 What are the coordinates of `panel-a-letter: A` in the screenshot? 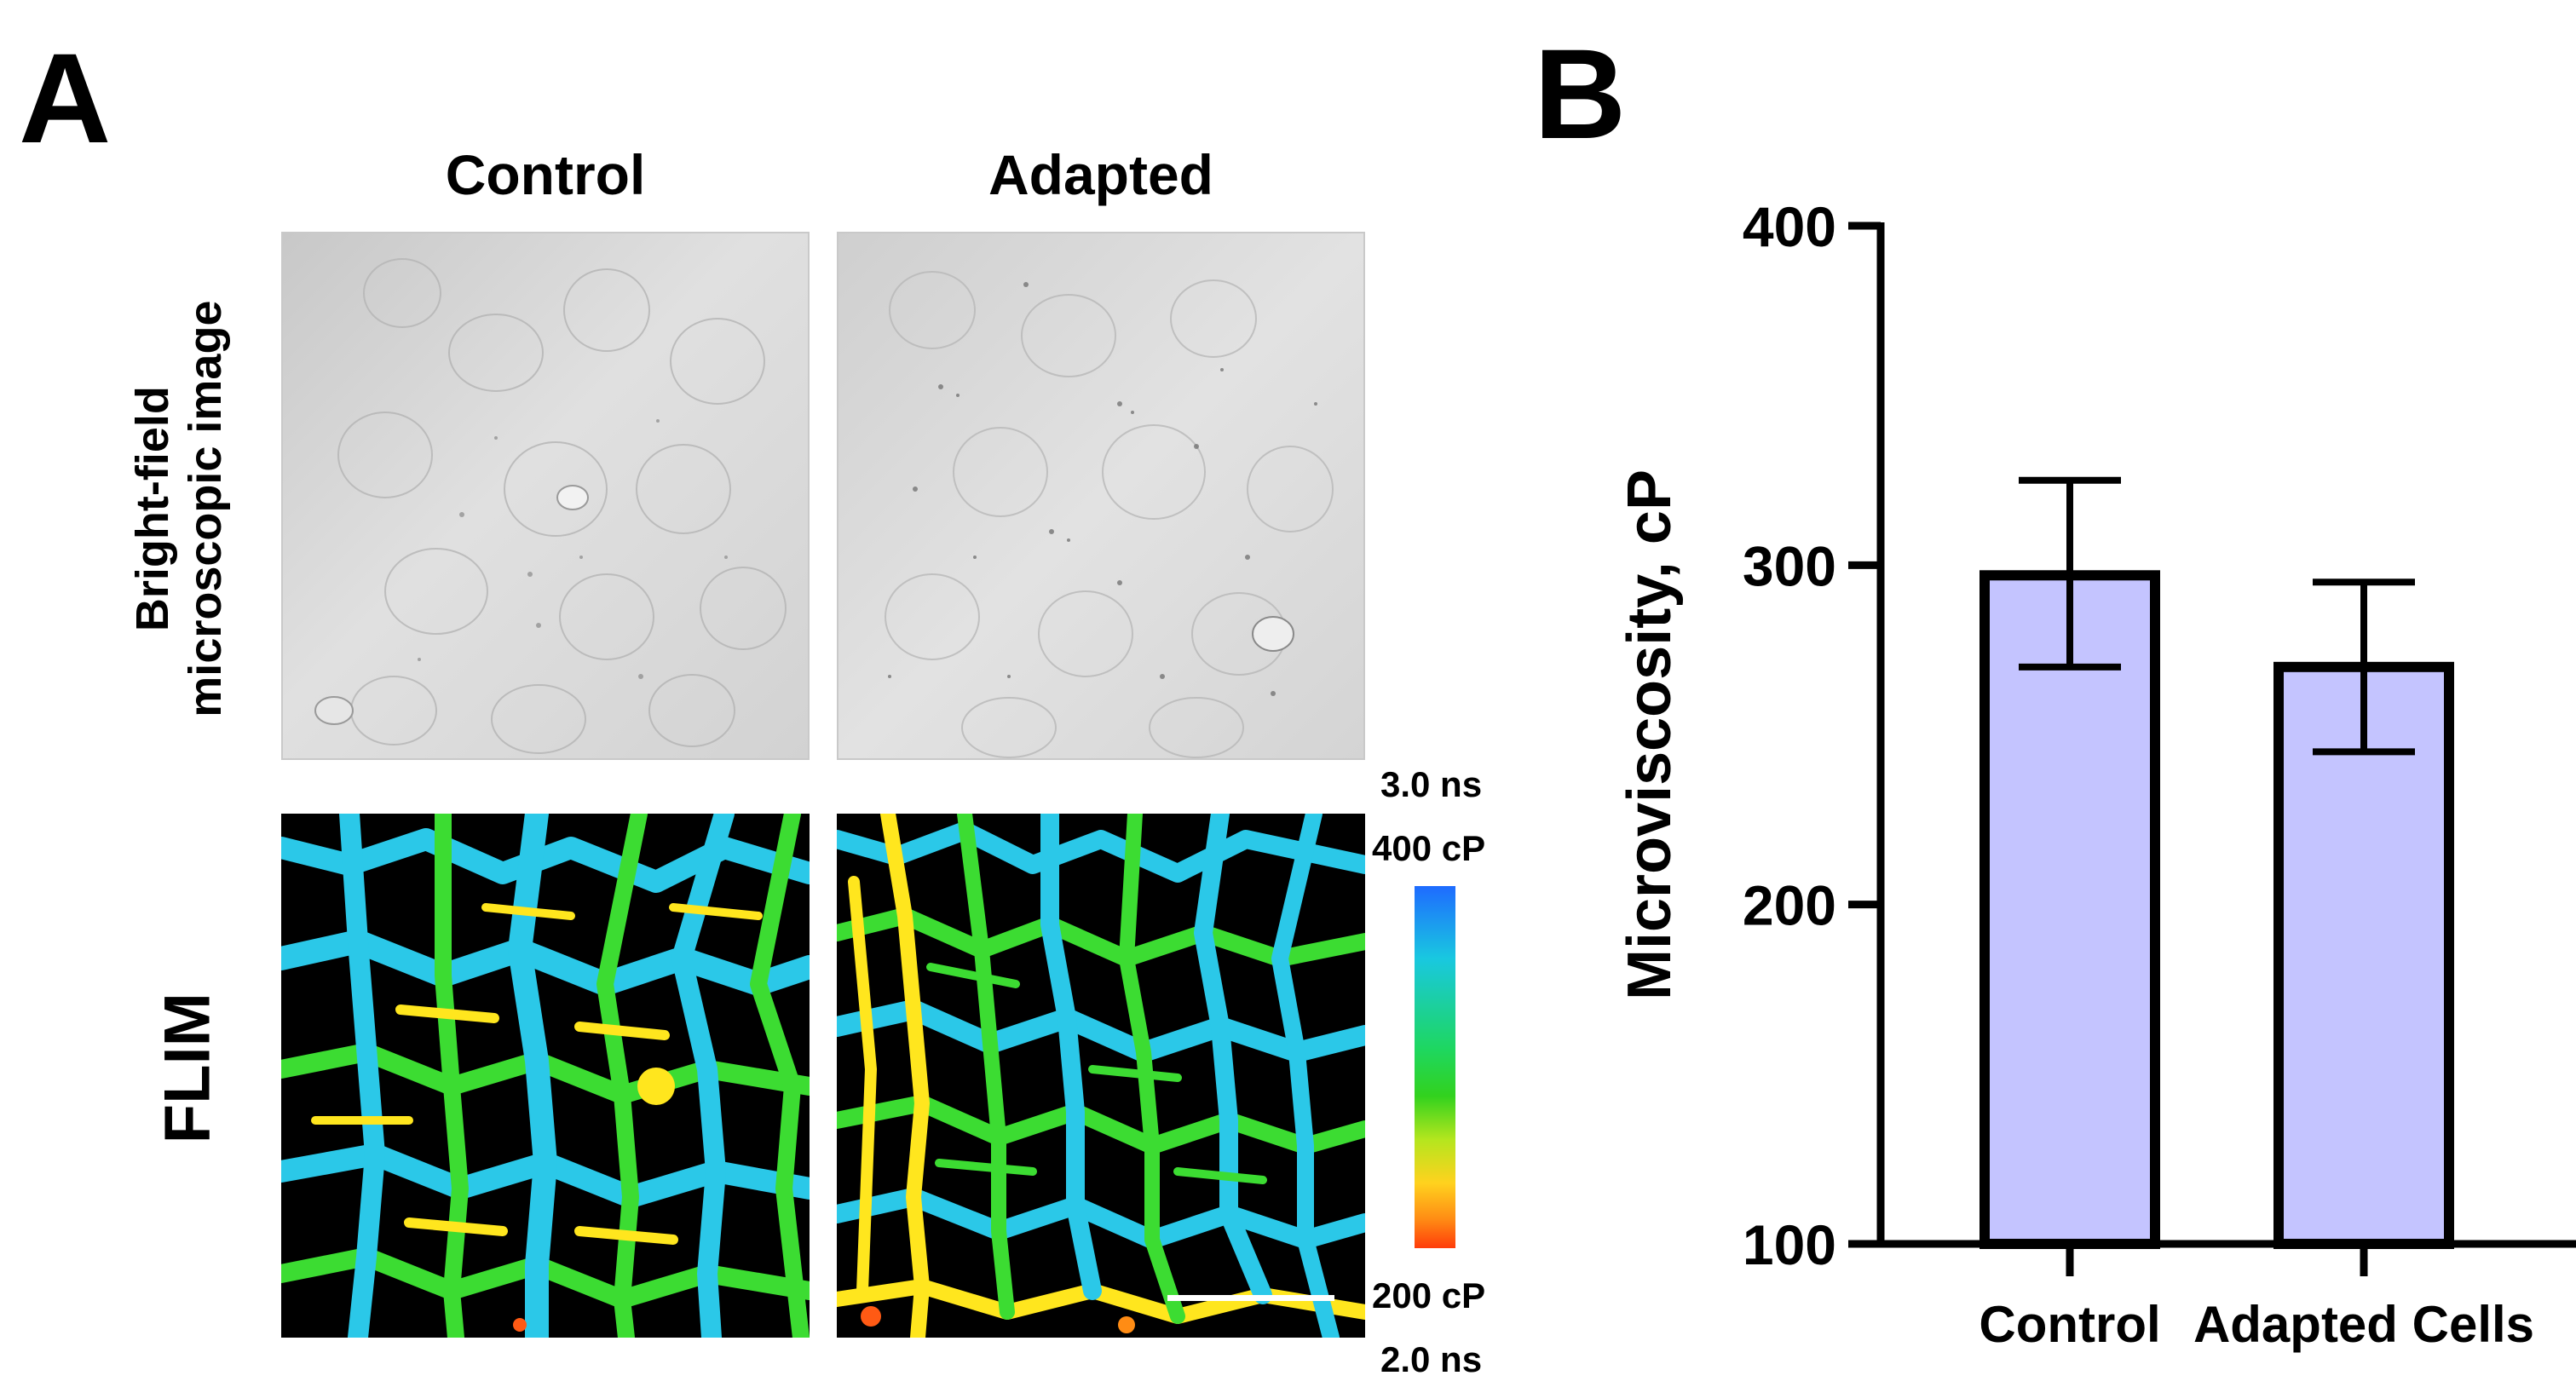 It's located at (65, 98).